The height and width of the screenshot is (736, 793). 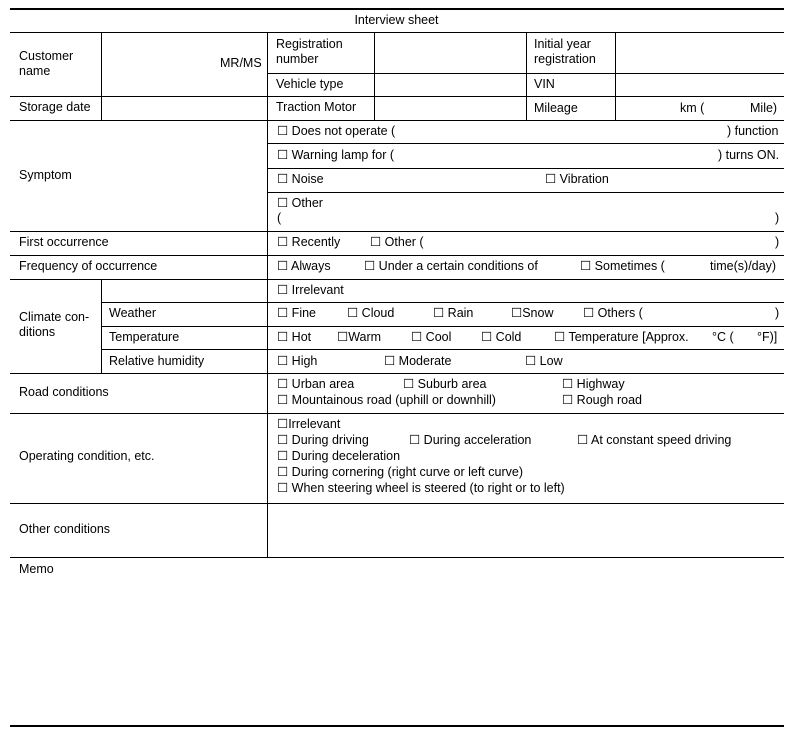 What do you see at coordinates (565, 51) in the screenshot?
I see `initial-year-label: Initial year registration` at bounding box center [565, 51].